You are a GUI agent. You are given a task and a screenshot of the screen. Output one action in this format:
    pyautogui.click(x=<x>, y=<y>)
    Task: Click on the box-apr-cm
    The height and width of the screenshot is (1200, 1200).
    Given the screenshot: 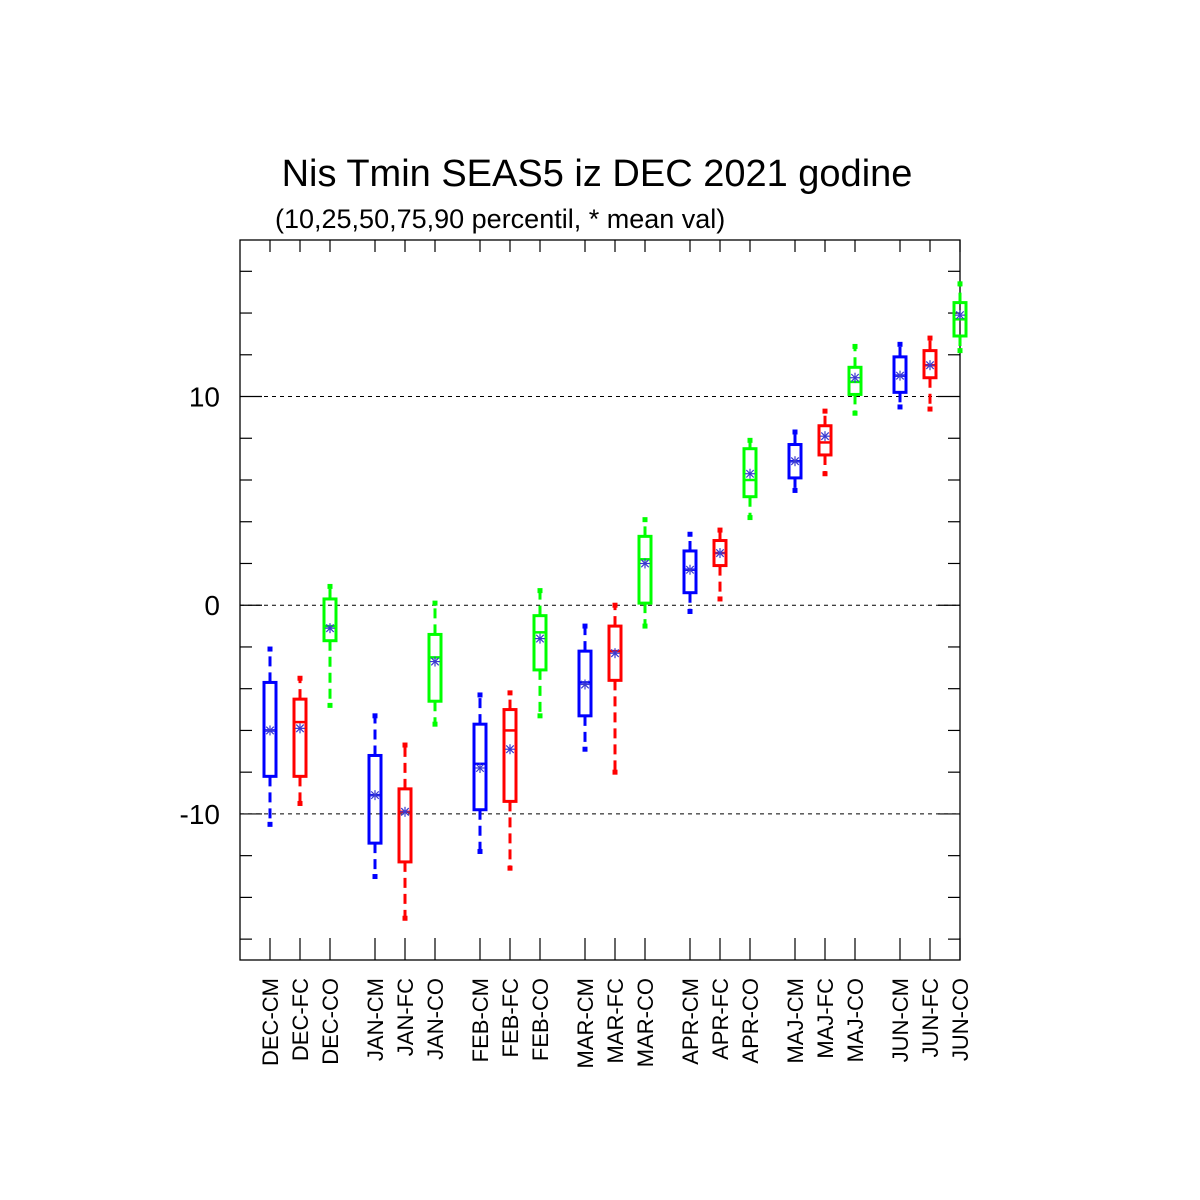 What is the action you would take?
    pyautogui.click(x=690, y=572)
    